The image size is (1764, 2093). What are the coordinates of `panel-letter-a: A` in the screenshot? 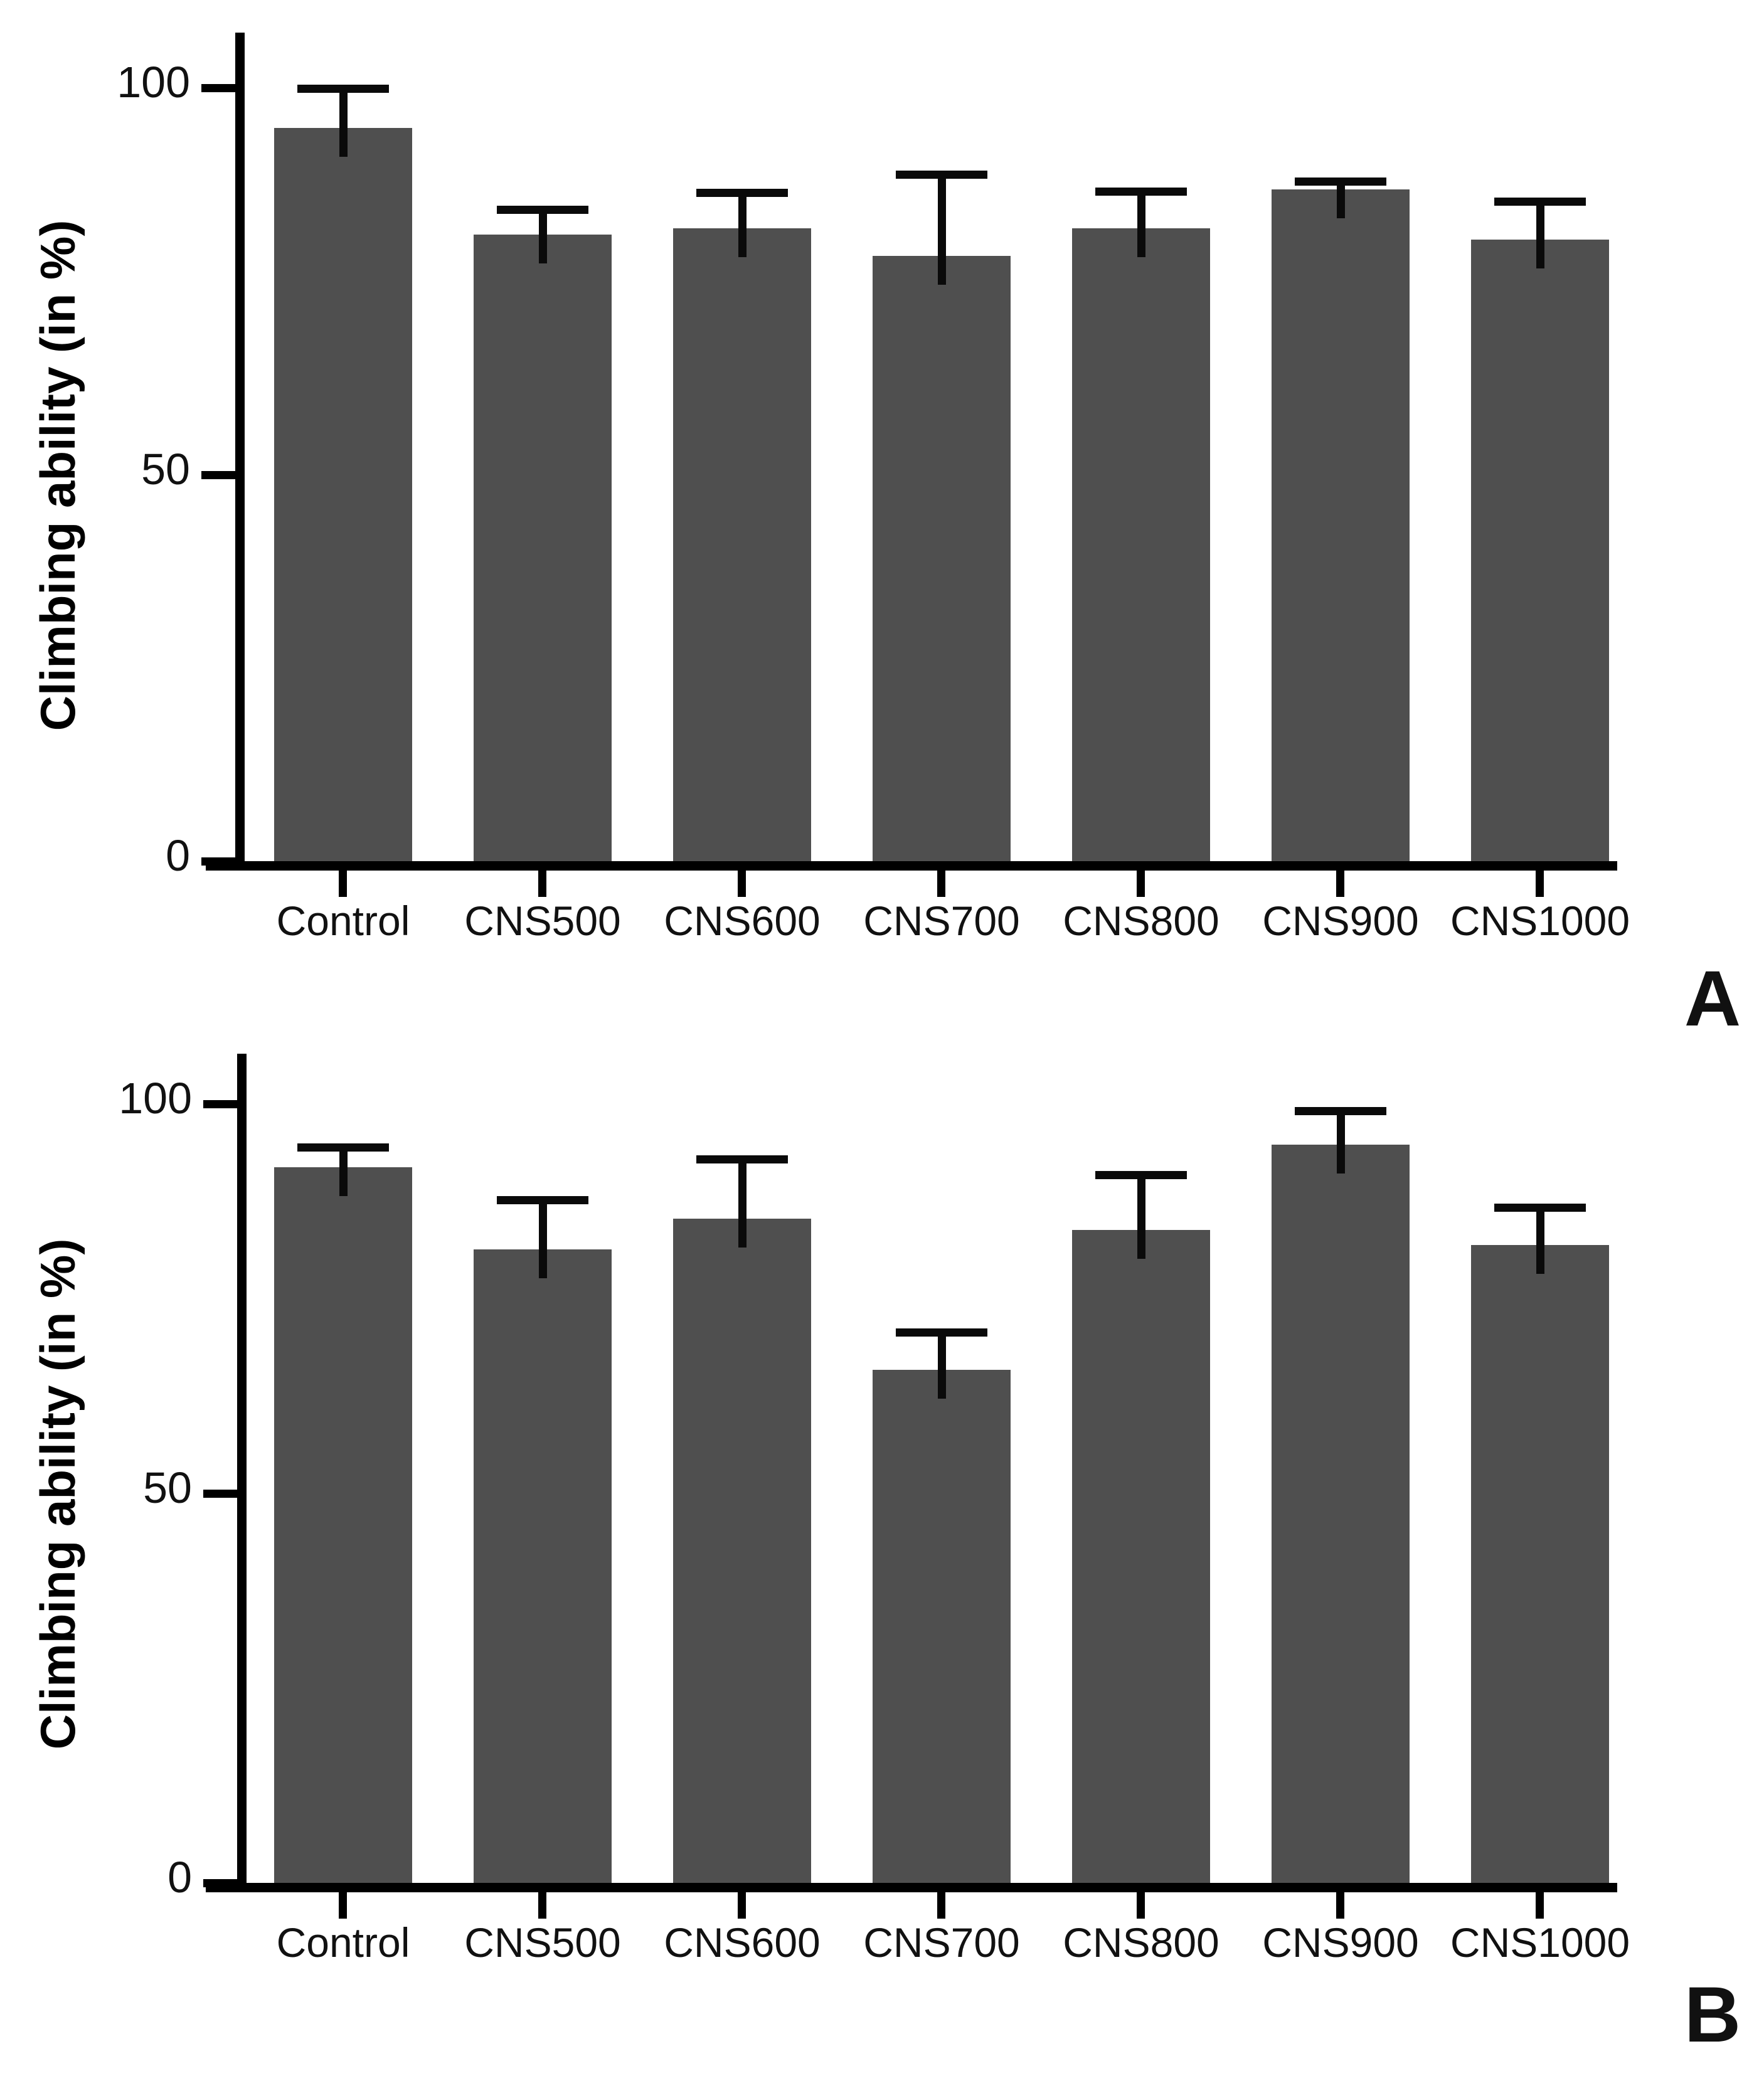 It's located at (1712, 998).